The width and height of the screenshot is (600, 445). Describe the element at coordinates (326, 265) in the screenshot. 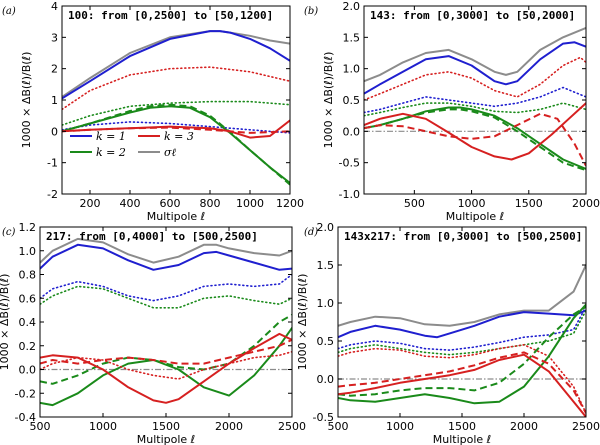

I see `y-tick-label: 1.5` at that location.